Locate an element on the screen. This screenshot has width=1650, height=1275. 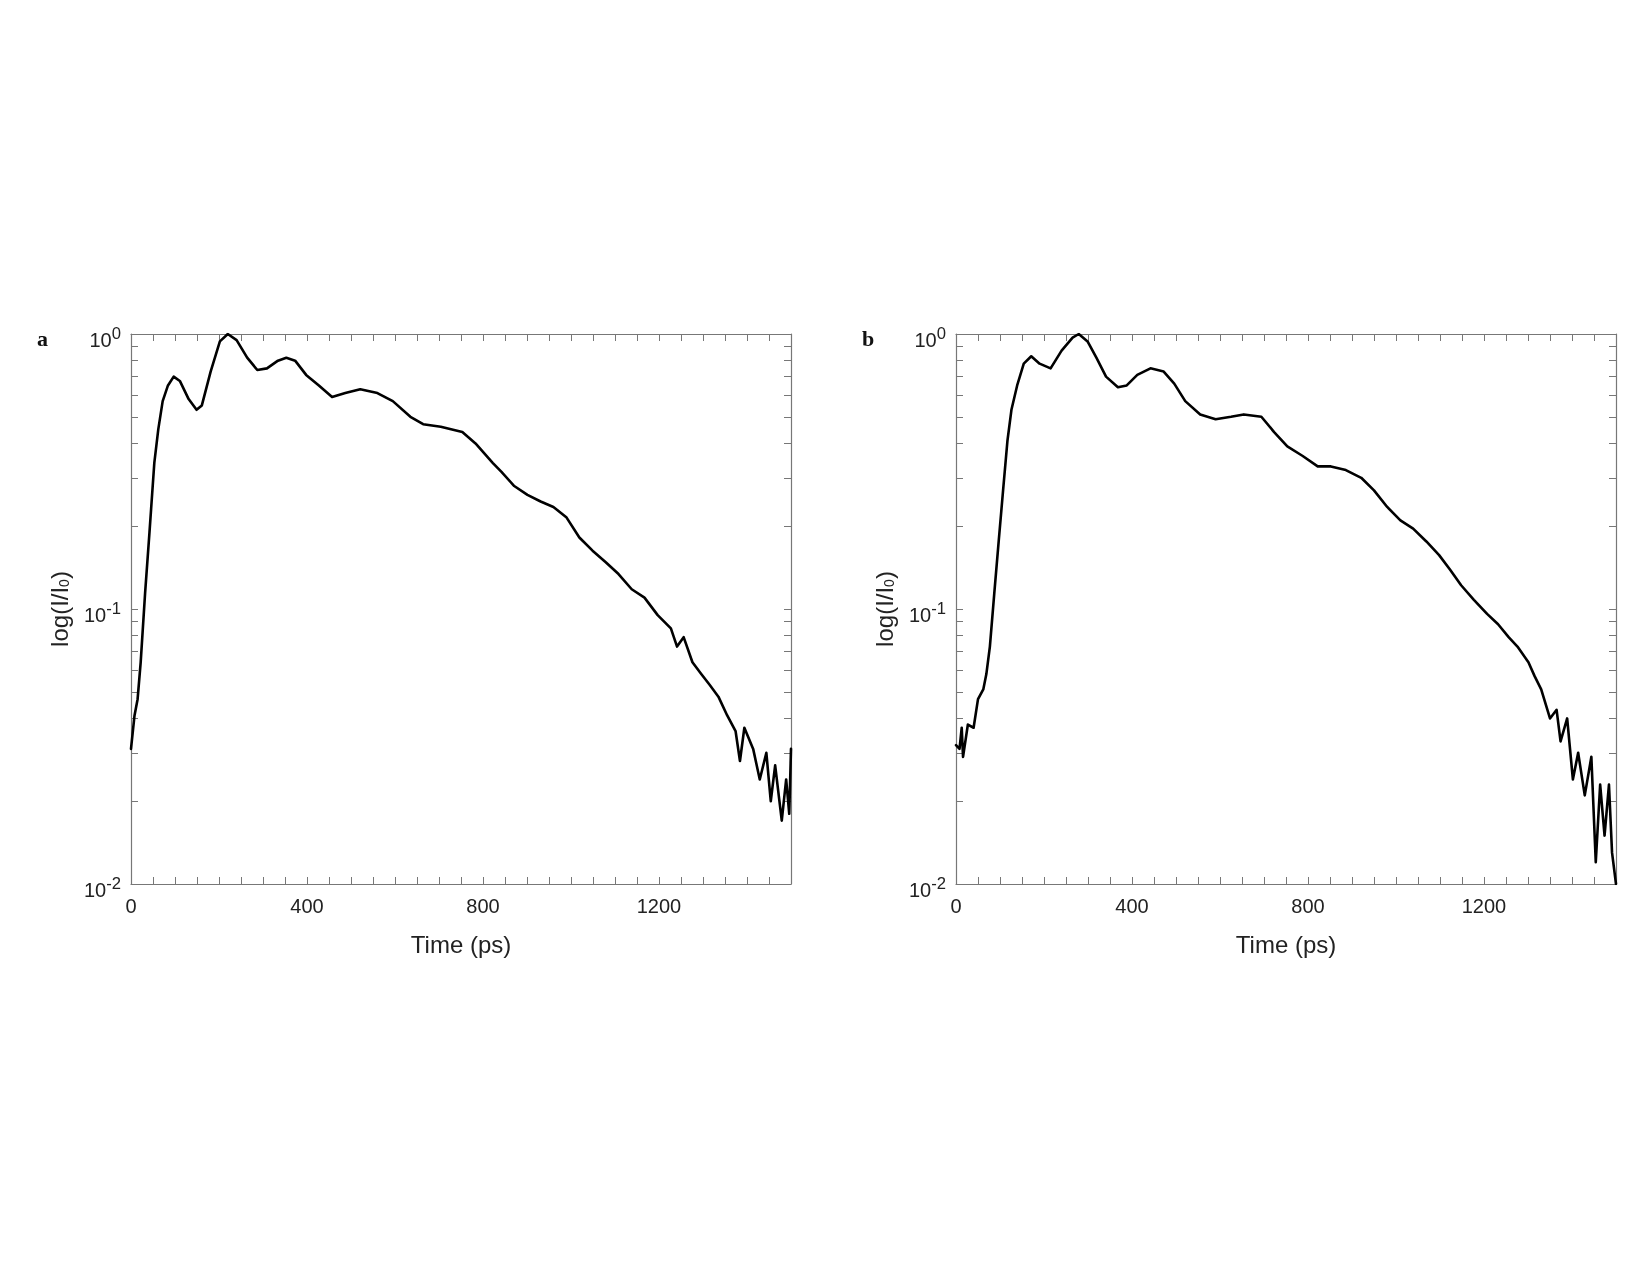
chart-title: a is located at coordinates (42, 338).